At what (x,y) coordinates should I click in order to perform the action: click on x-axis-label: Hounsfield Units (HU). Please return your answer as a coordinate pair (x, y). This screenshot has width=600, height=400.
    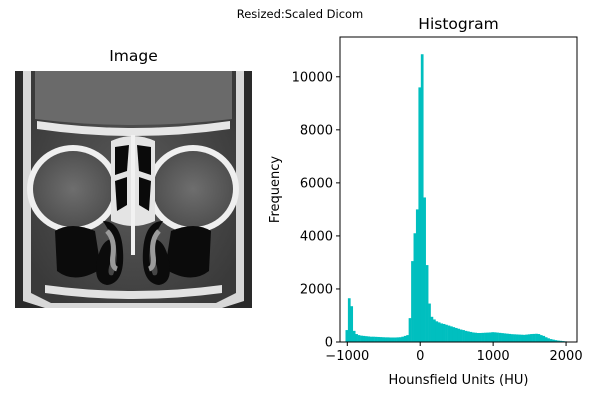
    Looking at the image, I should click on (459, 380).